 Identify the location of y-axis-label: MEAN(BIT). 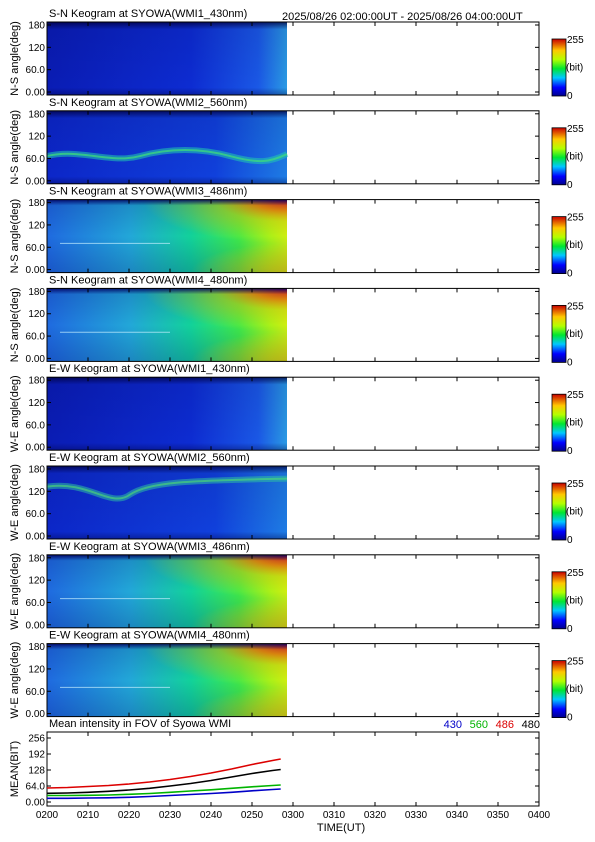
(15, 769).